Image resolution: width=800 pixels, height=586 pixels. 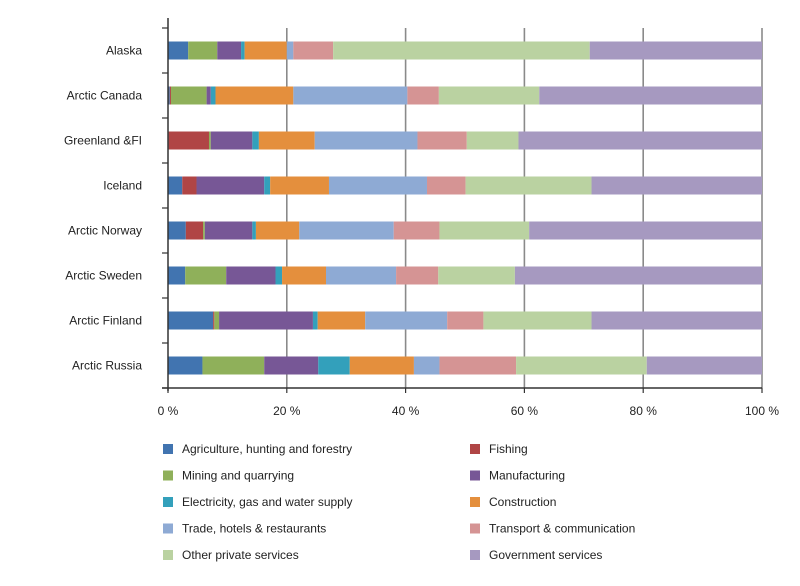 I want to click on legend-label: Fishing, so click(x=508, y=449).